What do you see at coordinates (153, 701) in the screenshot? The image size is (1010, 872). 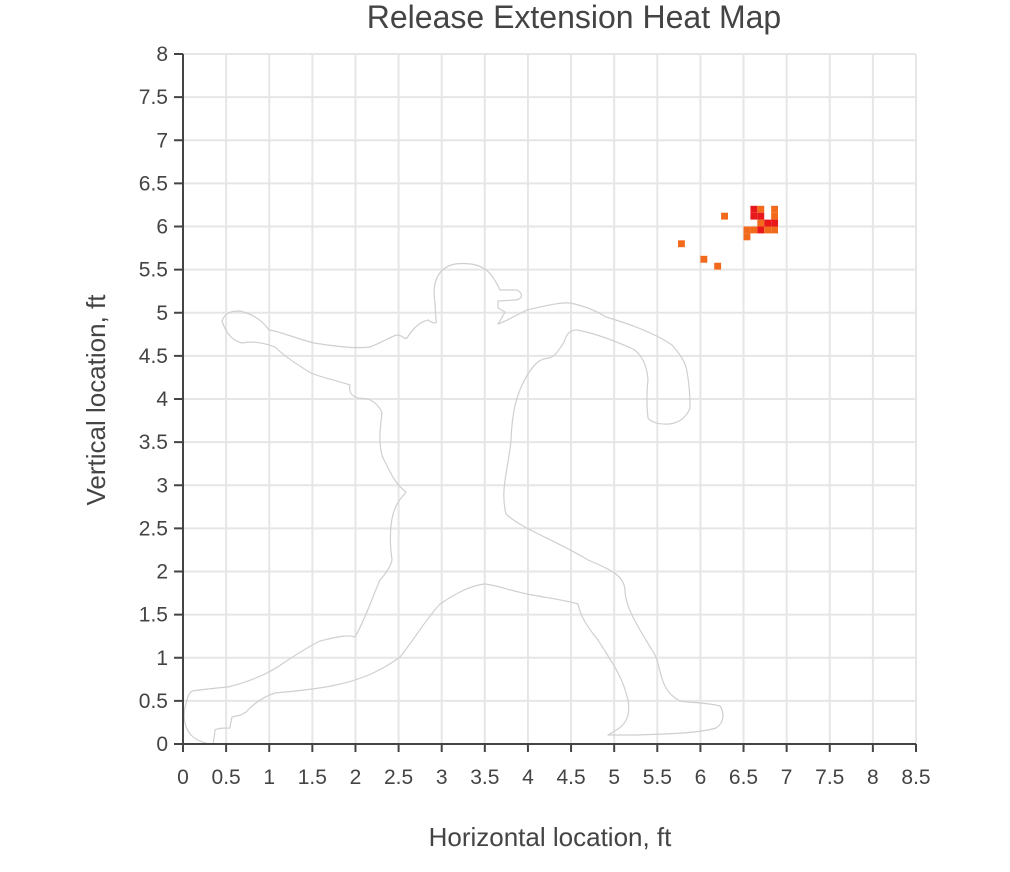 I see `y-tick-label: 0.5` at bounding box center [153, 701].